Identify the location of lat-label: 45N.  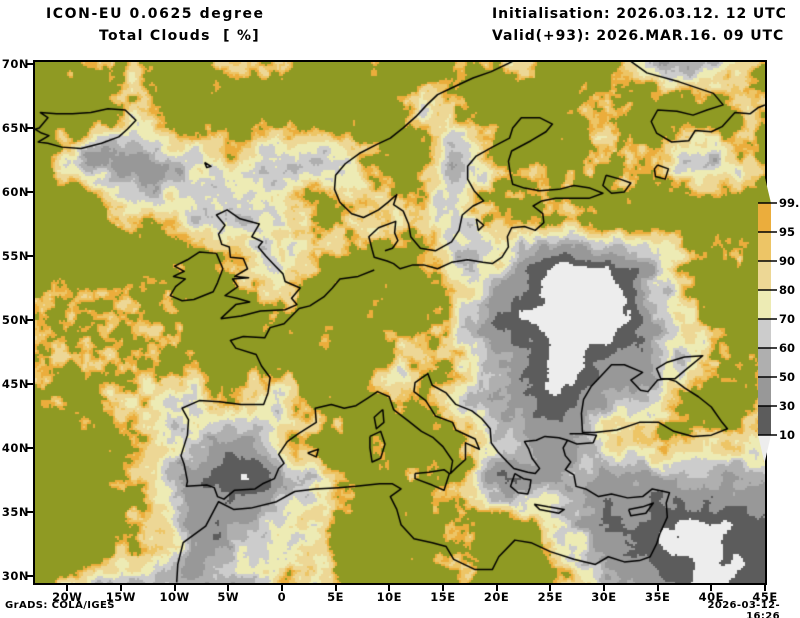
(15, 383).